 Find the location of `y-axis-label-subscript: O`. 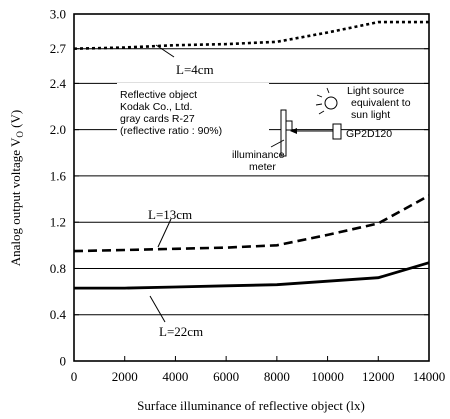

y-axis-label-subscript: O is located at coordinates (20, 134).